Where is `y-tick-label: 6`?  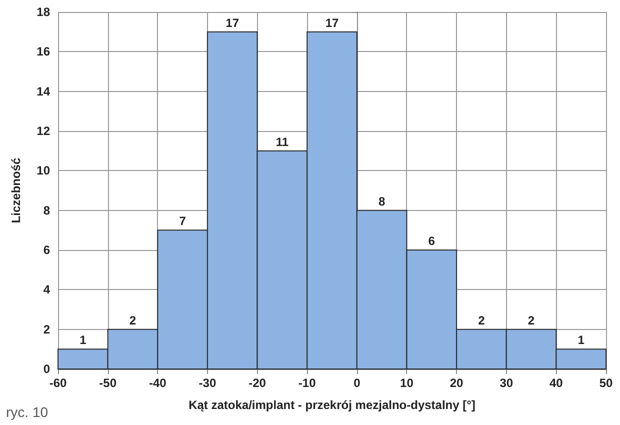 y-tick-label: 6 is located at coordinates (46, 250).